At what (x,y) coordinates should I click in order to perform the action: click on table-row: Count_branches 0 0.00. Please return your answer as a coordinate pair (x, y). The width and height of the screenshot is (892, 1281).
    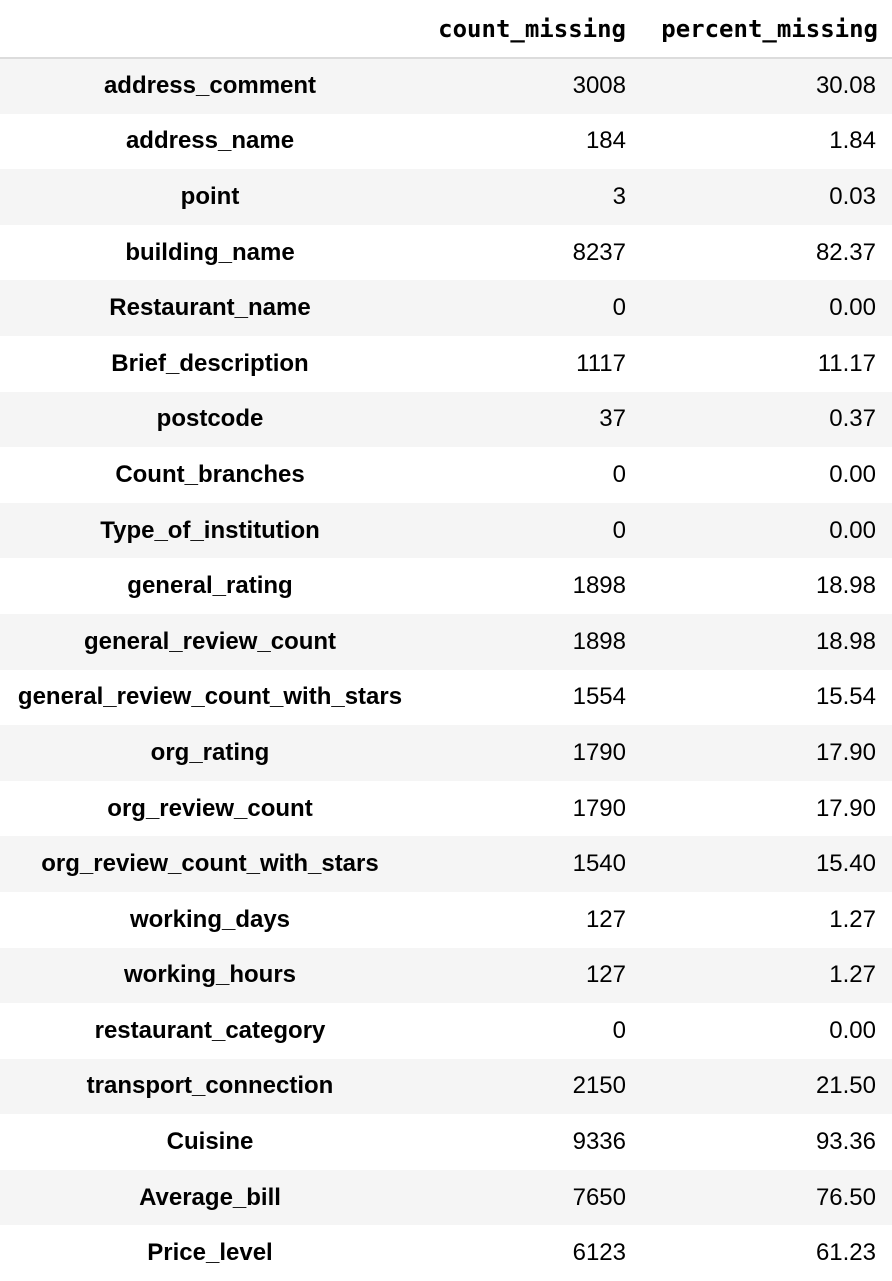
    Looking at the image, I should click on (446, 475).